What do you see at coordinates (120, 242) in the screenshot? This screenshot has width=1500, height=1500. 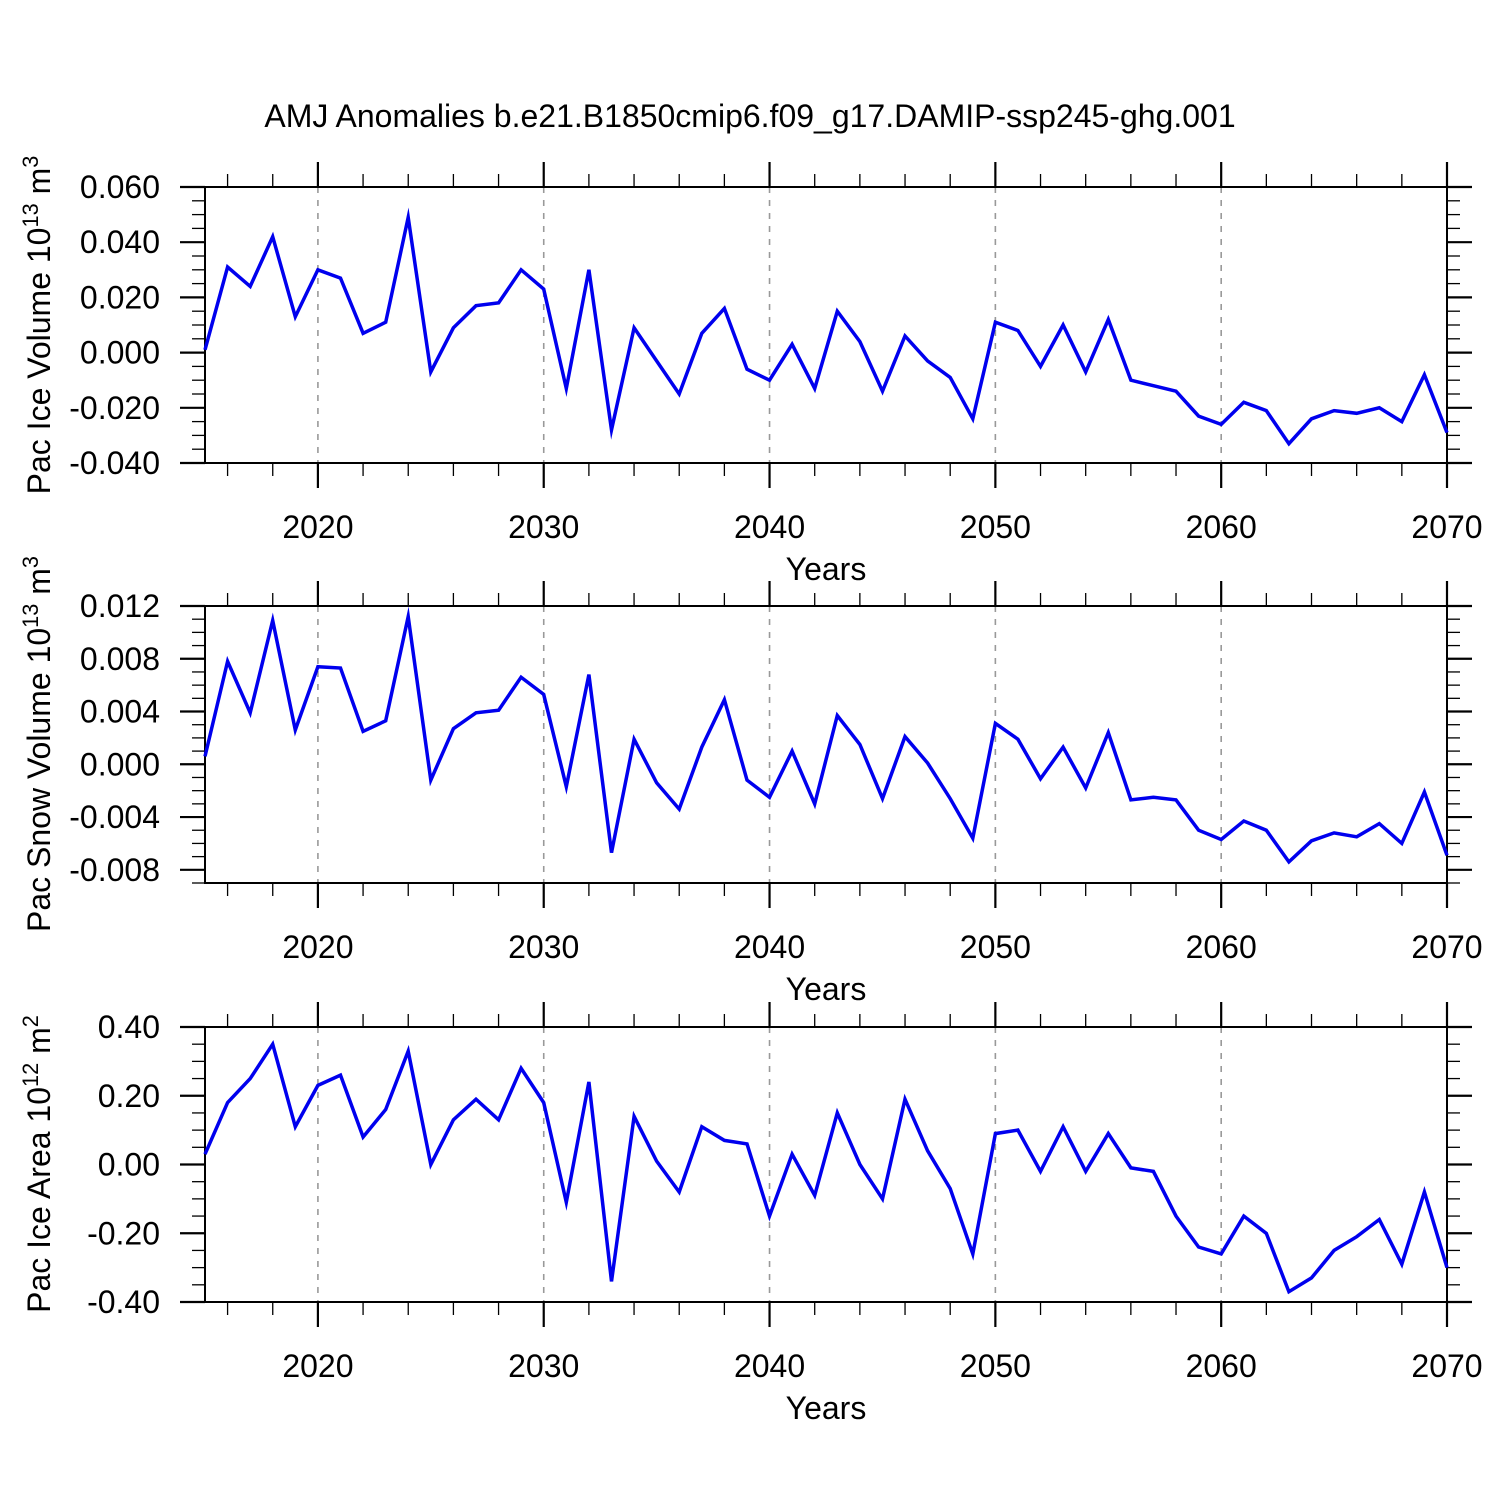 I see `y-tick-label: 0.040` at bounding box center [120, 242].